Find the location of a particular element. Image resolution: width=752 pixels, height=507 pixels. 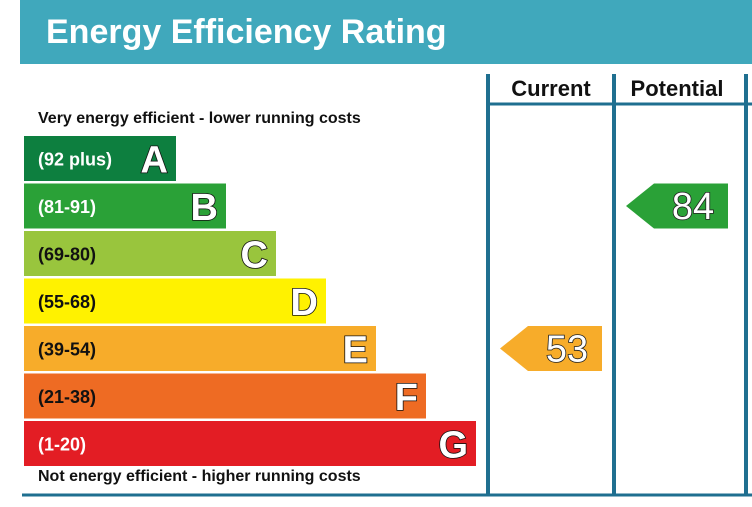

band-g: (1-20) G is located at coordinates (250, 444).